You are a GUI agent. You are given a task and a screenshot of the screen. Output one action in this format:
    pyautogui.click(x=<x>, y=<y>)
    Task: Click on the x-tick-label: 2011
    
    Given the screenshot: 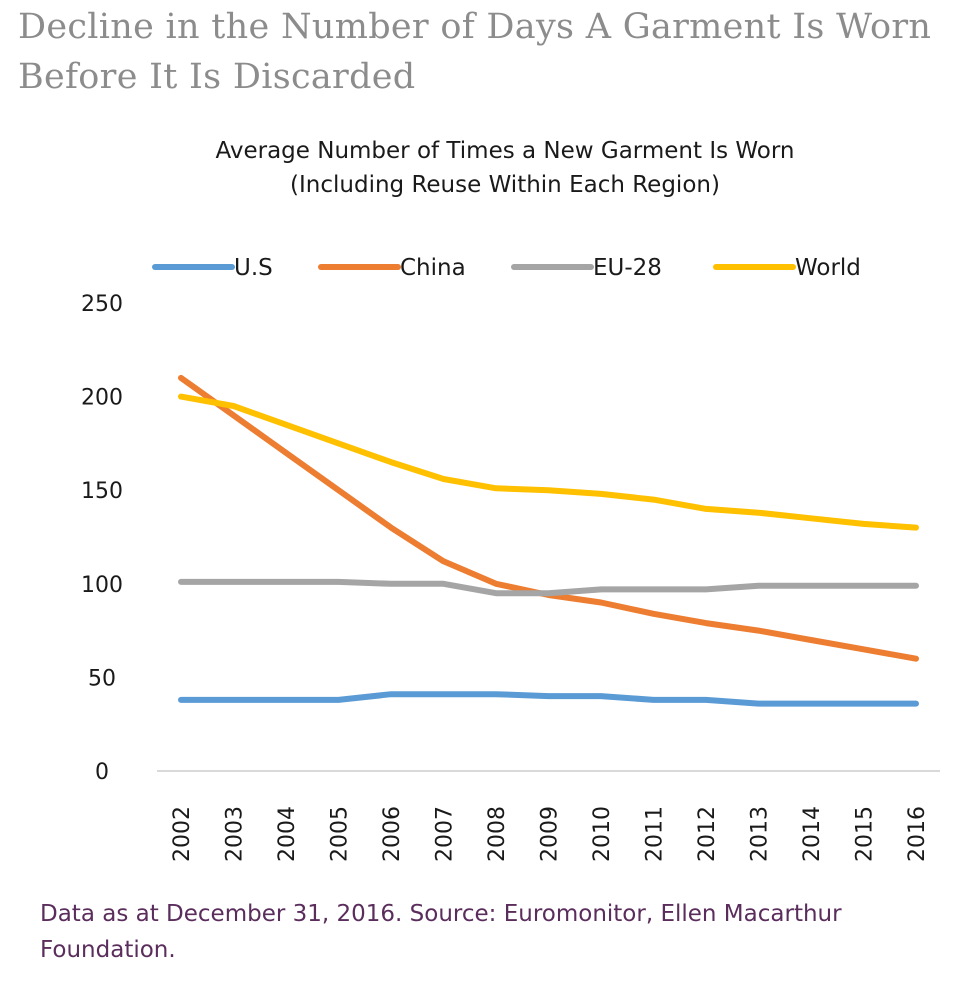 What is the action you would take?
    pyautogui.click(x=655, y=834)
    